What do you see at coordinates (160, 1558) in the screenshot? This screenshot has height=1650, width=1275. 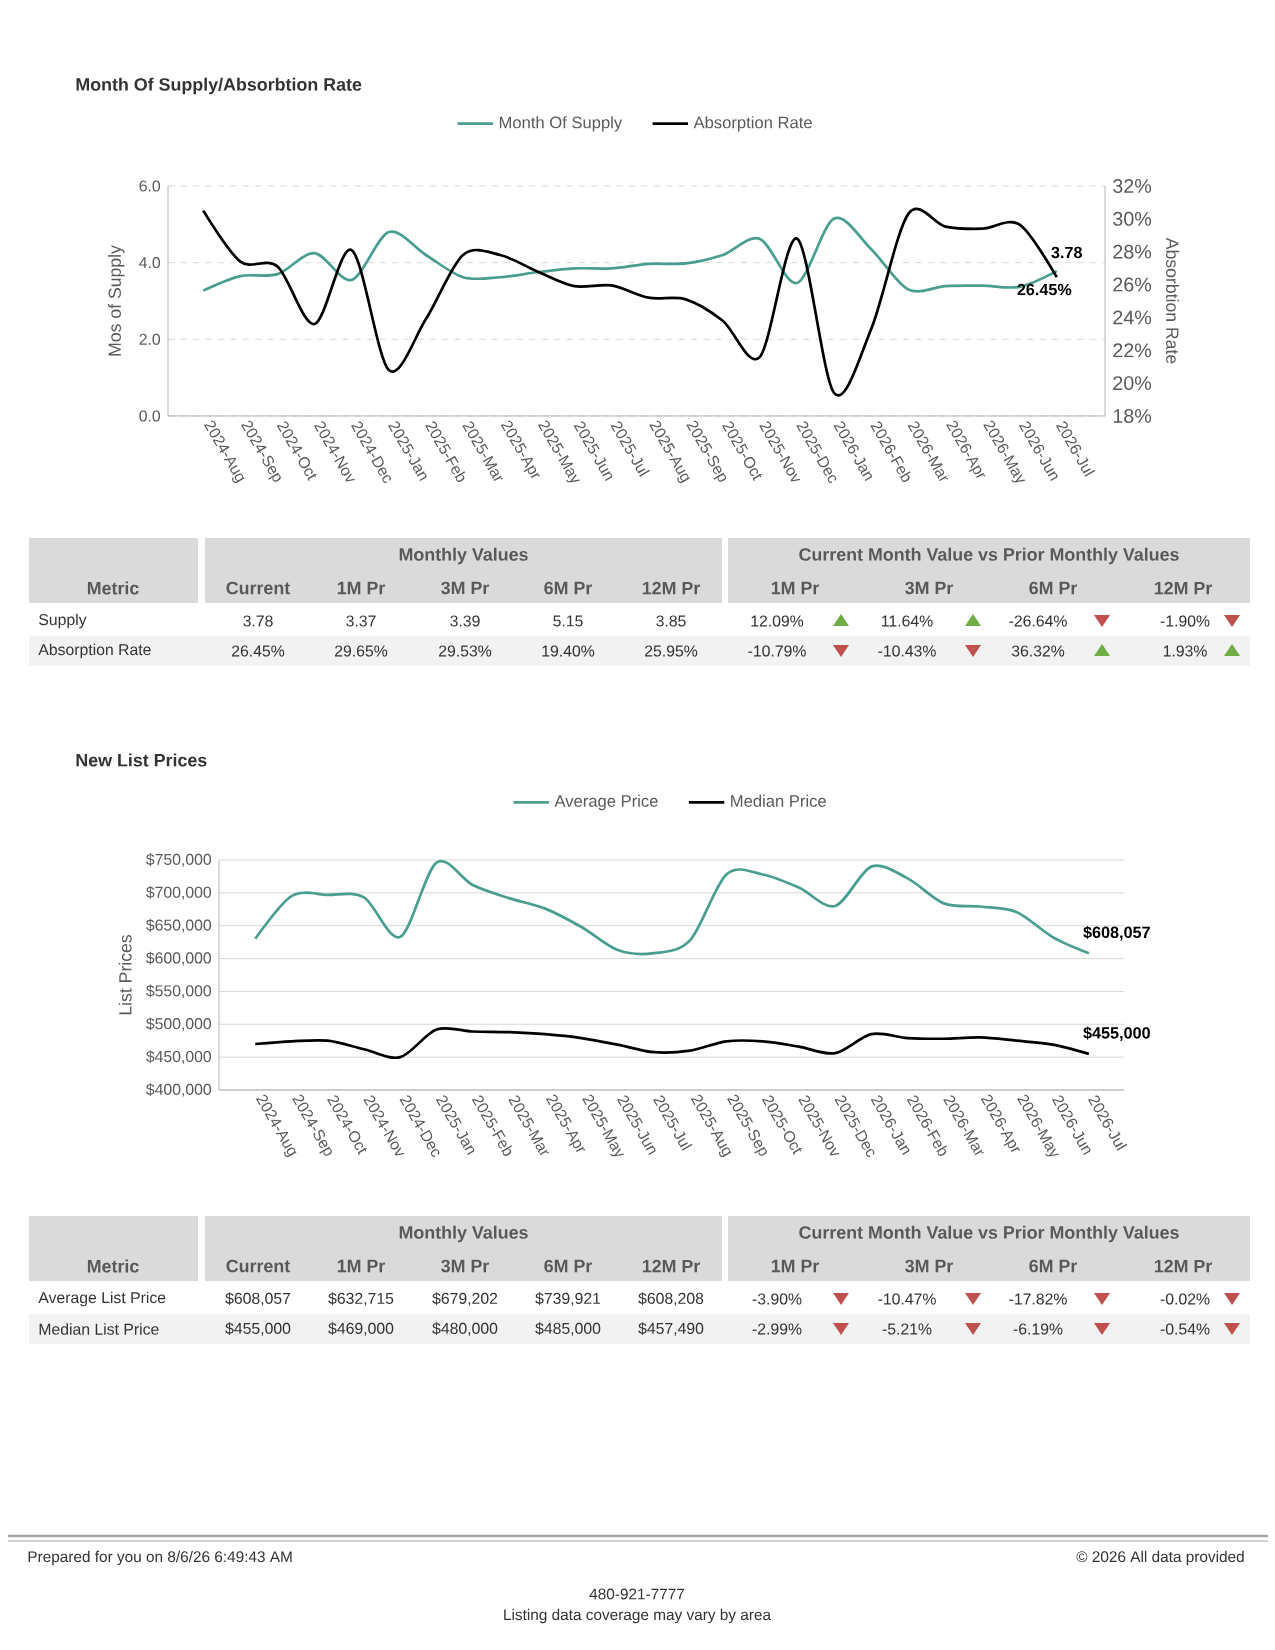 I see `text: Prepared for you on 8/6/26 6:49:43 AM` at bounding box center [160, 1558].